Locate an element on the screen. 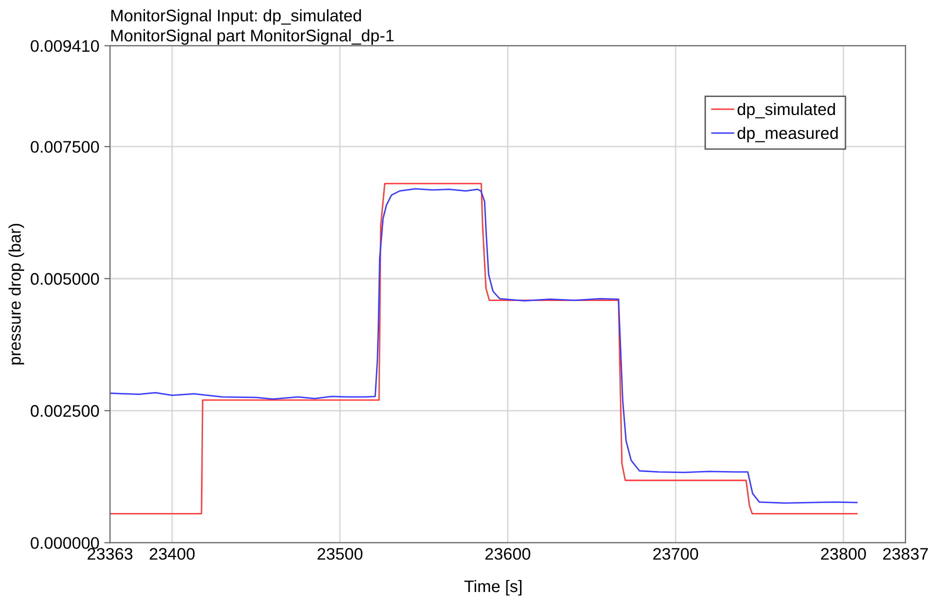  x-tick-label: 23837 is located at coordinates (905, 554).